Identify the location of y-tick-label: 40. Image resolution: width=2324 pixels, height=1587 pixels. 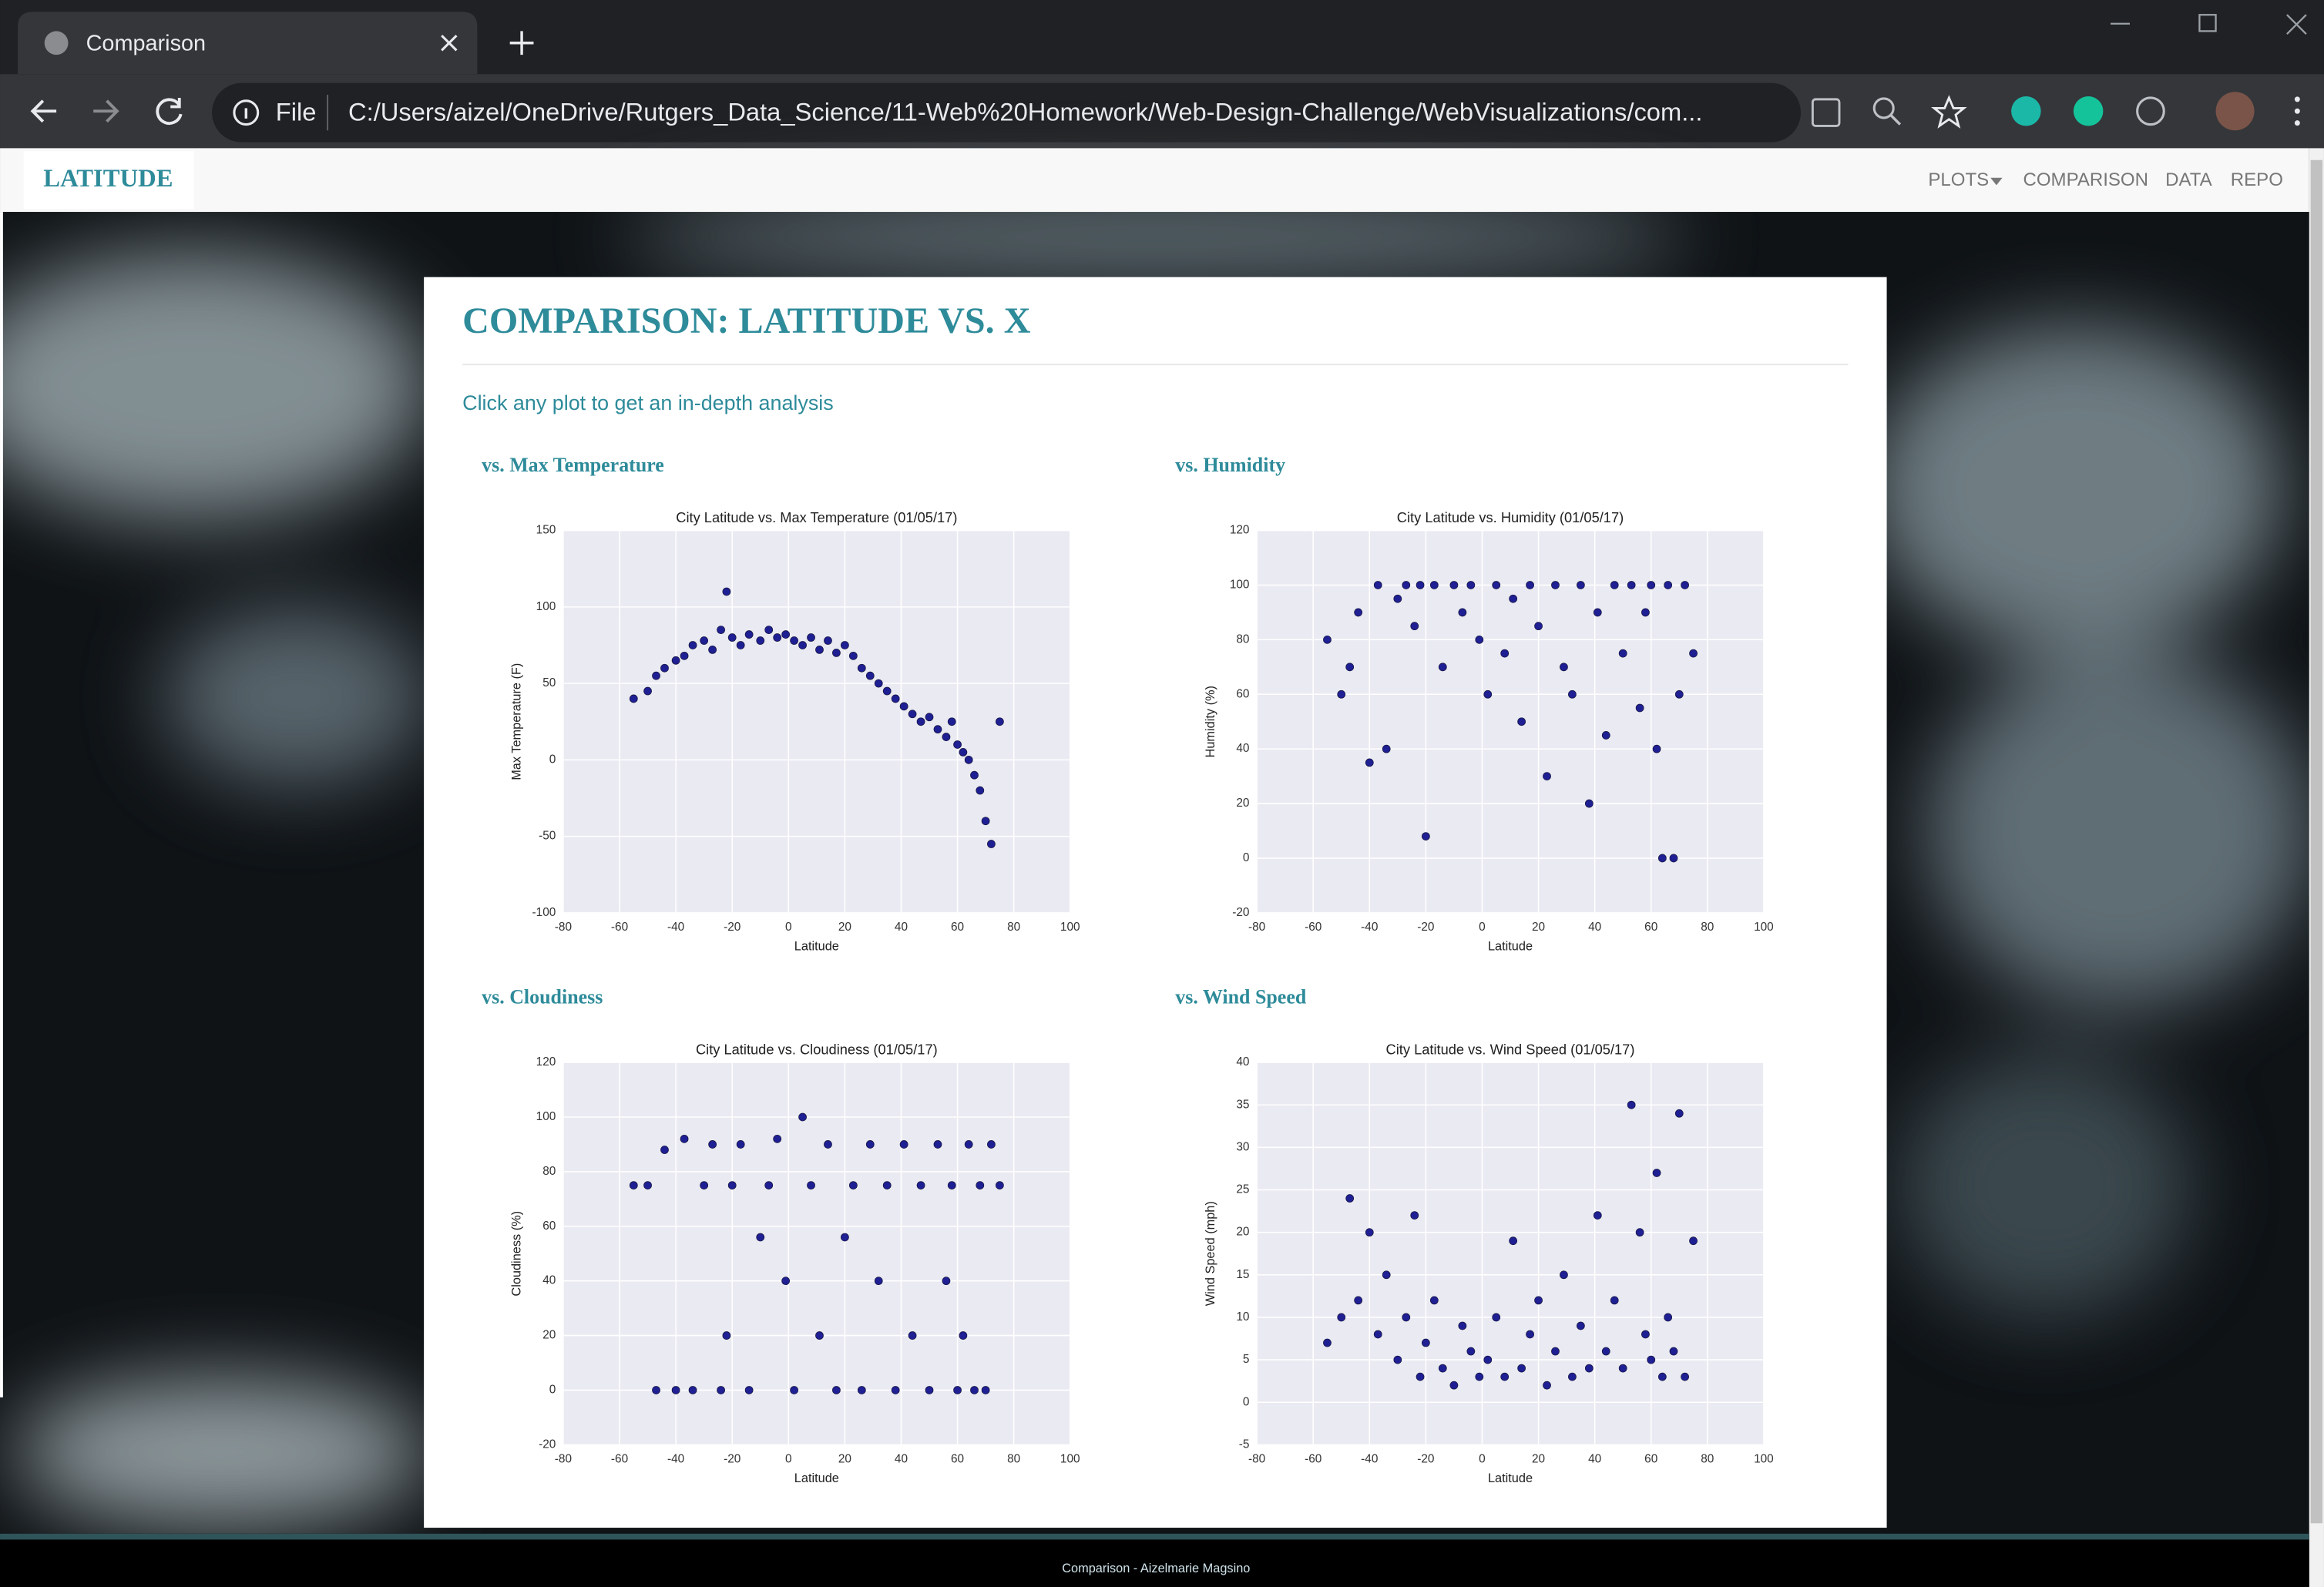
(1242, 1062).